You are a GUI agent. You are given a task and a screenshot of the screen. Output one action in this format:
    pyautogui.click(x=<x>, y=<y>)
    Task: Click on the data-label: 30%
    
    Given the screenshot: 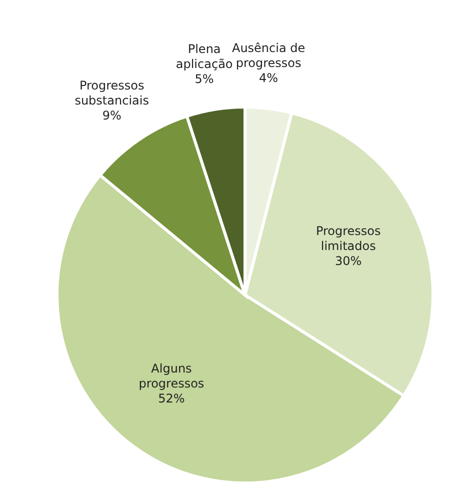 What is the action you would take?
    pyautogui.click(x=348, y=261)
    